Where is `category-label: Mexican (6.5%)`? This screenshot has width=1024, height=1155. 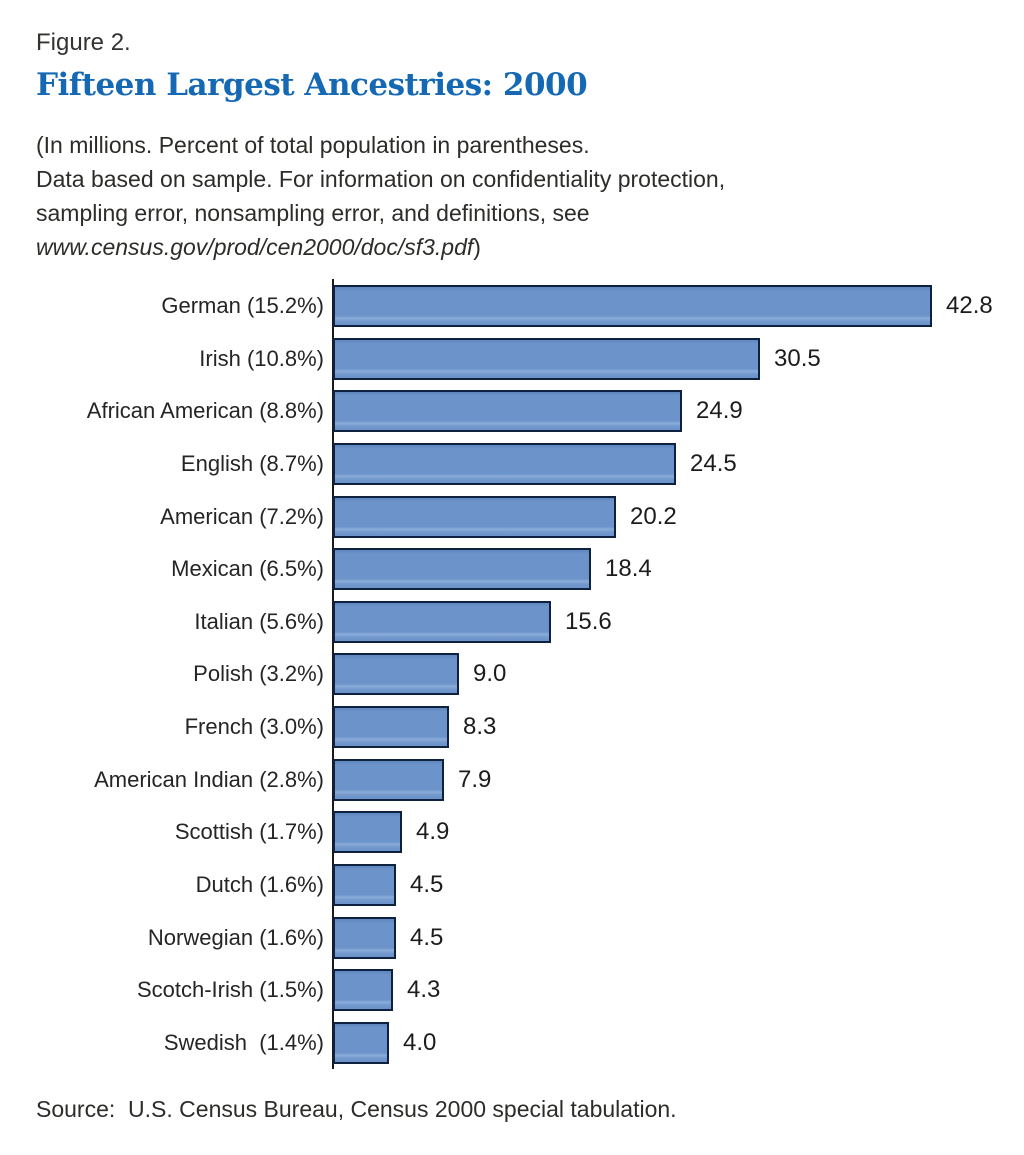 category-label: Mexican (6.5%) is located at coordinates (247, 568).